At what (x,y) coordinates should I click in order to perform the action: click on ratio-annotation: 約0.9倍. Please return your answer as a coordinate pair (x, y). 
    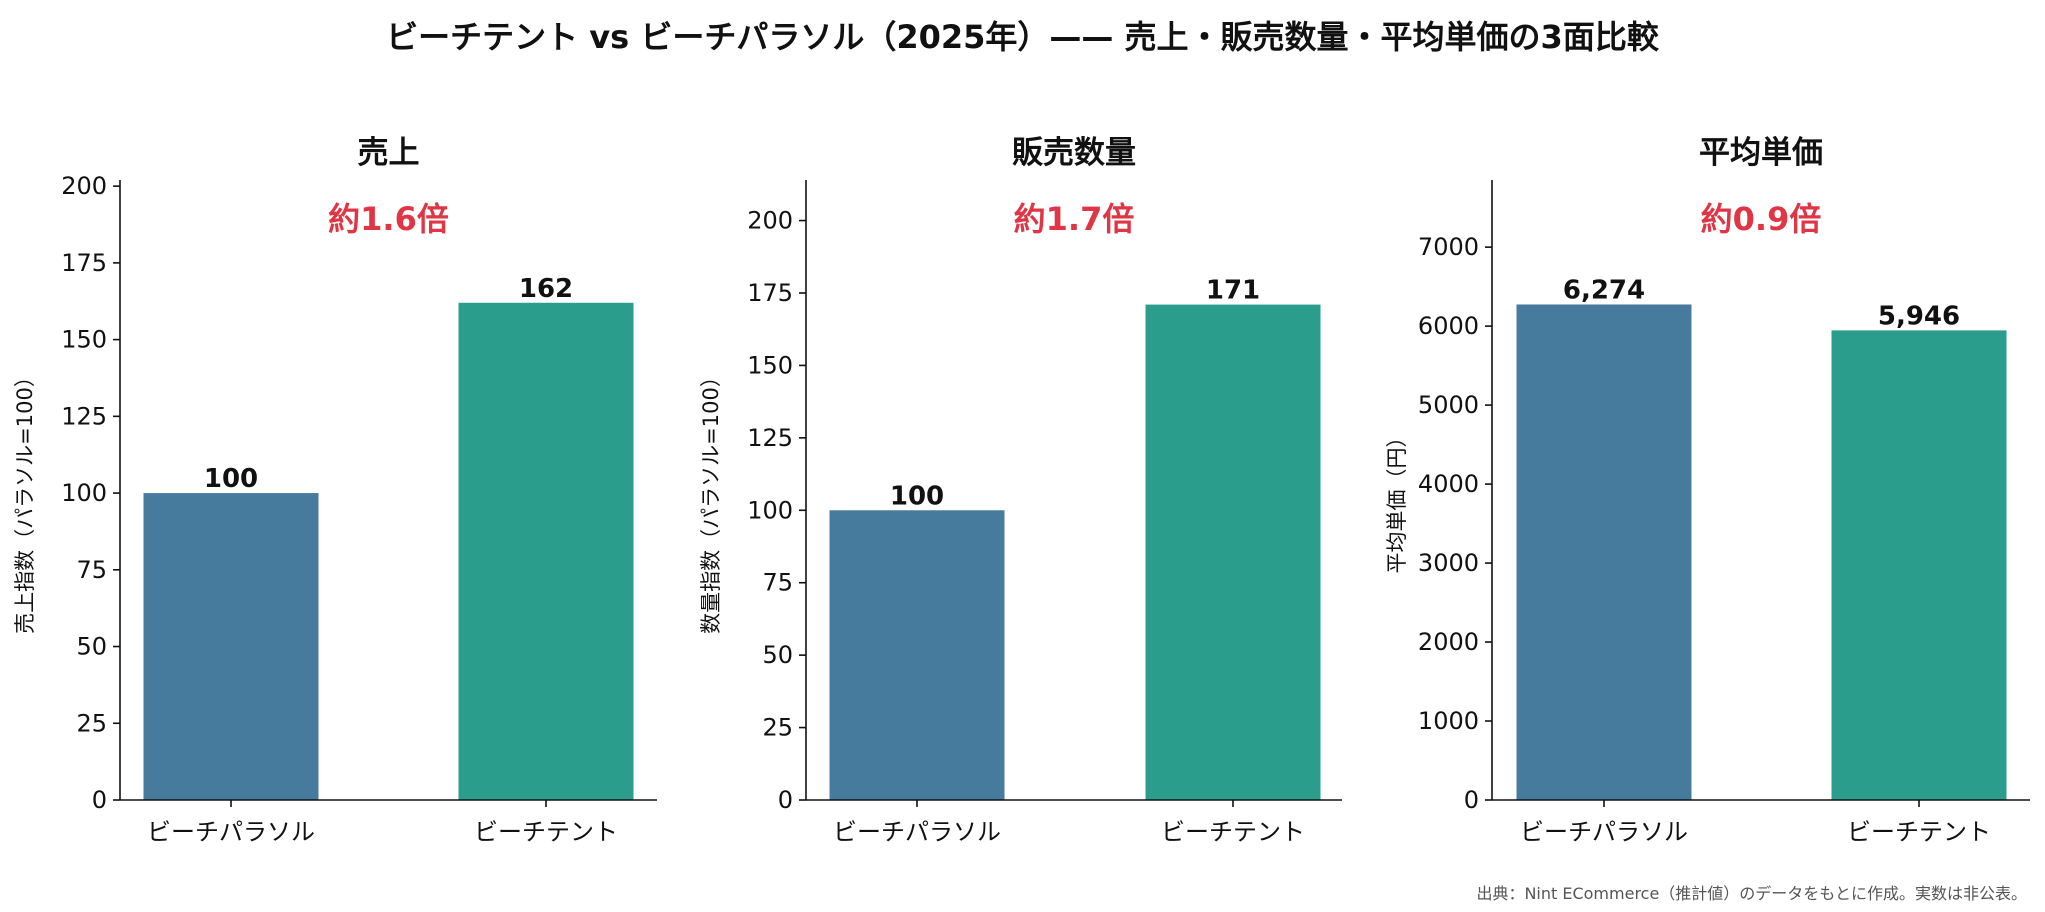
    Looking at the image, I should click on (1761, 219).